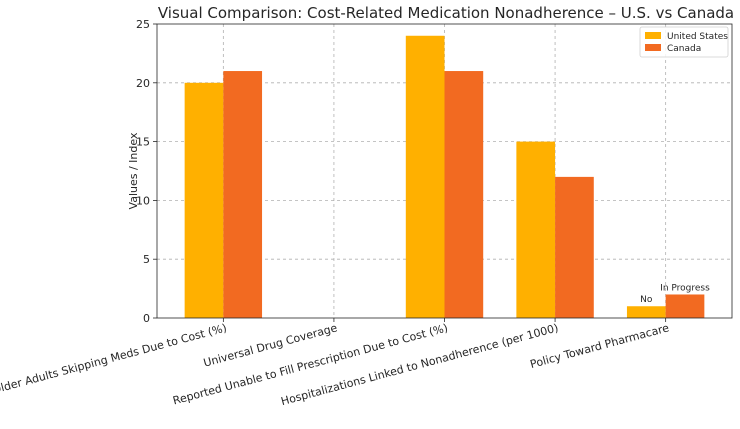 Image resolution: width=740 pixels, height=429 pixels. Describe the element at coordinates (146, 259) in the screenshot. I see `y-tick-label: 5` at that location.